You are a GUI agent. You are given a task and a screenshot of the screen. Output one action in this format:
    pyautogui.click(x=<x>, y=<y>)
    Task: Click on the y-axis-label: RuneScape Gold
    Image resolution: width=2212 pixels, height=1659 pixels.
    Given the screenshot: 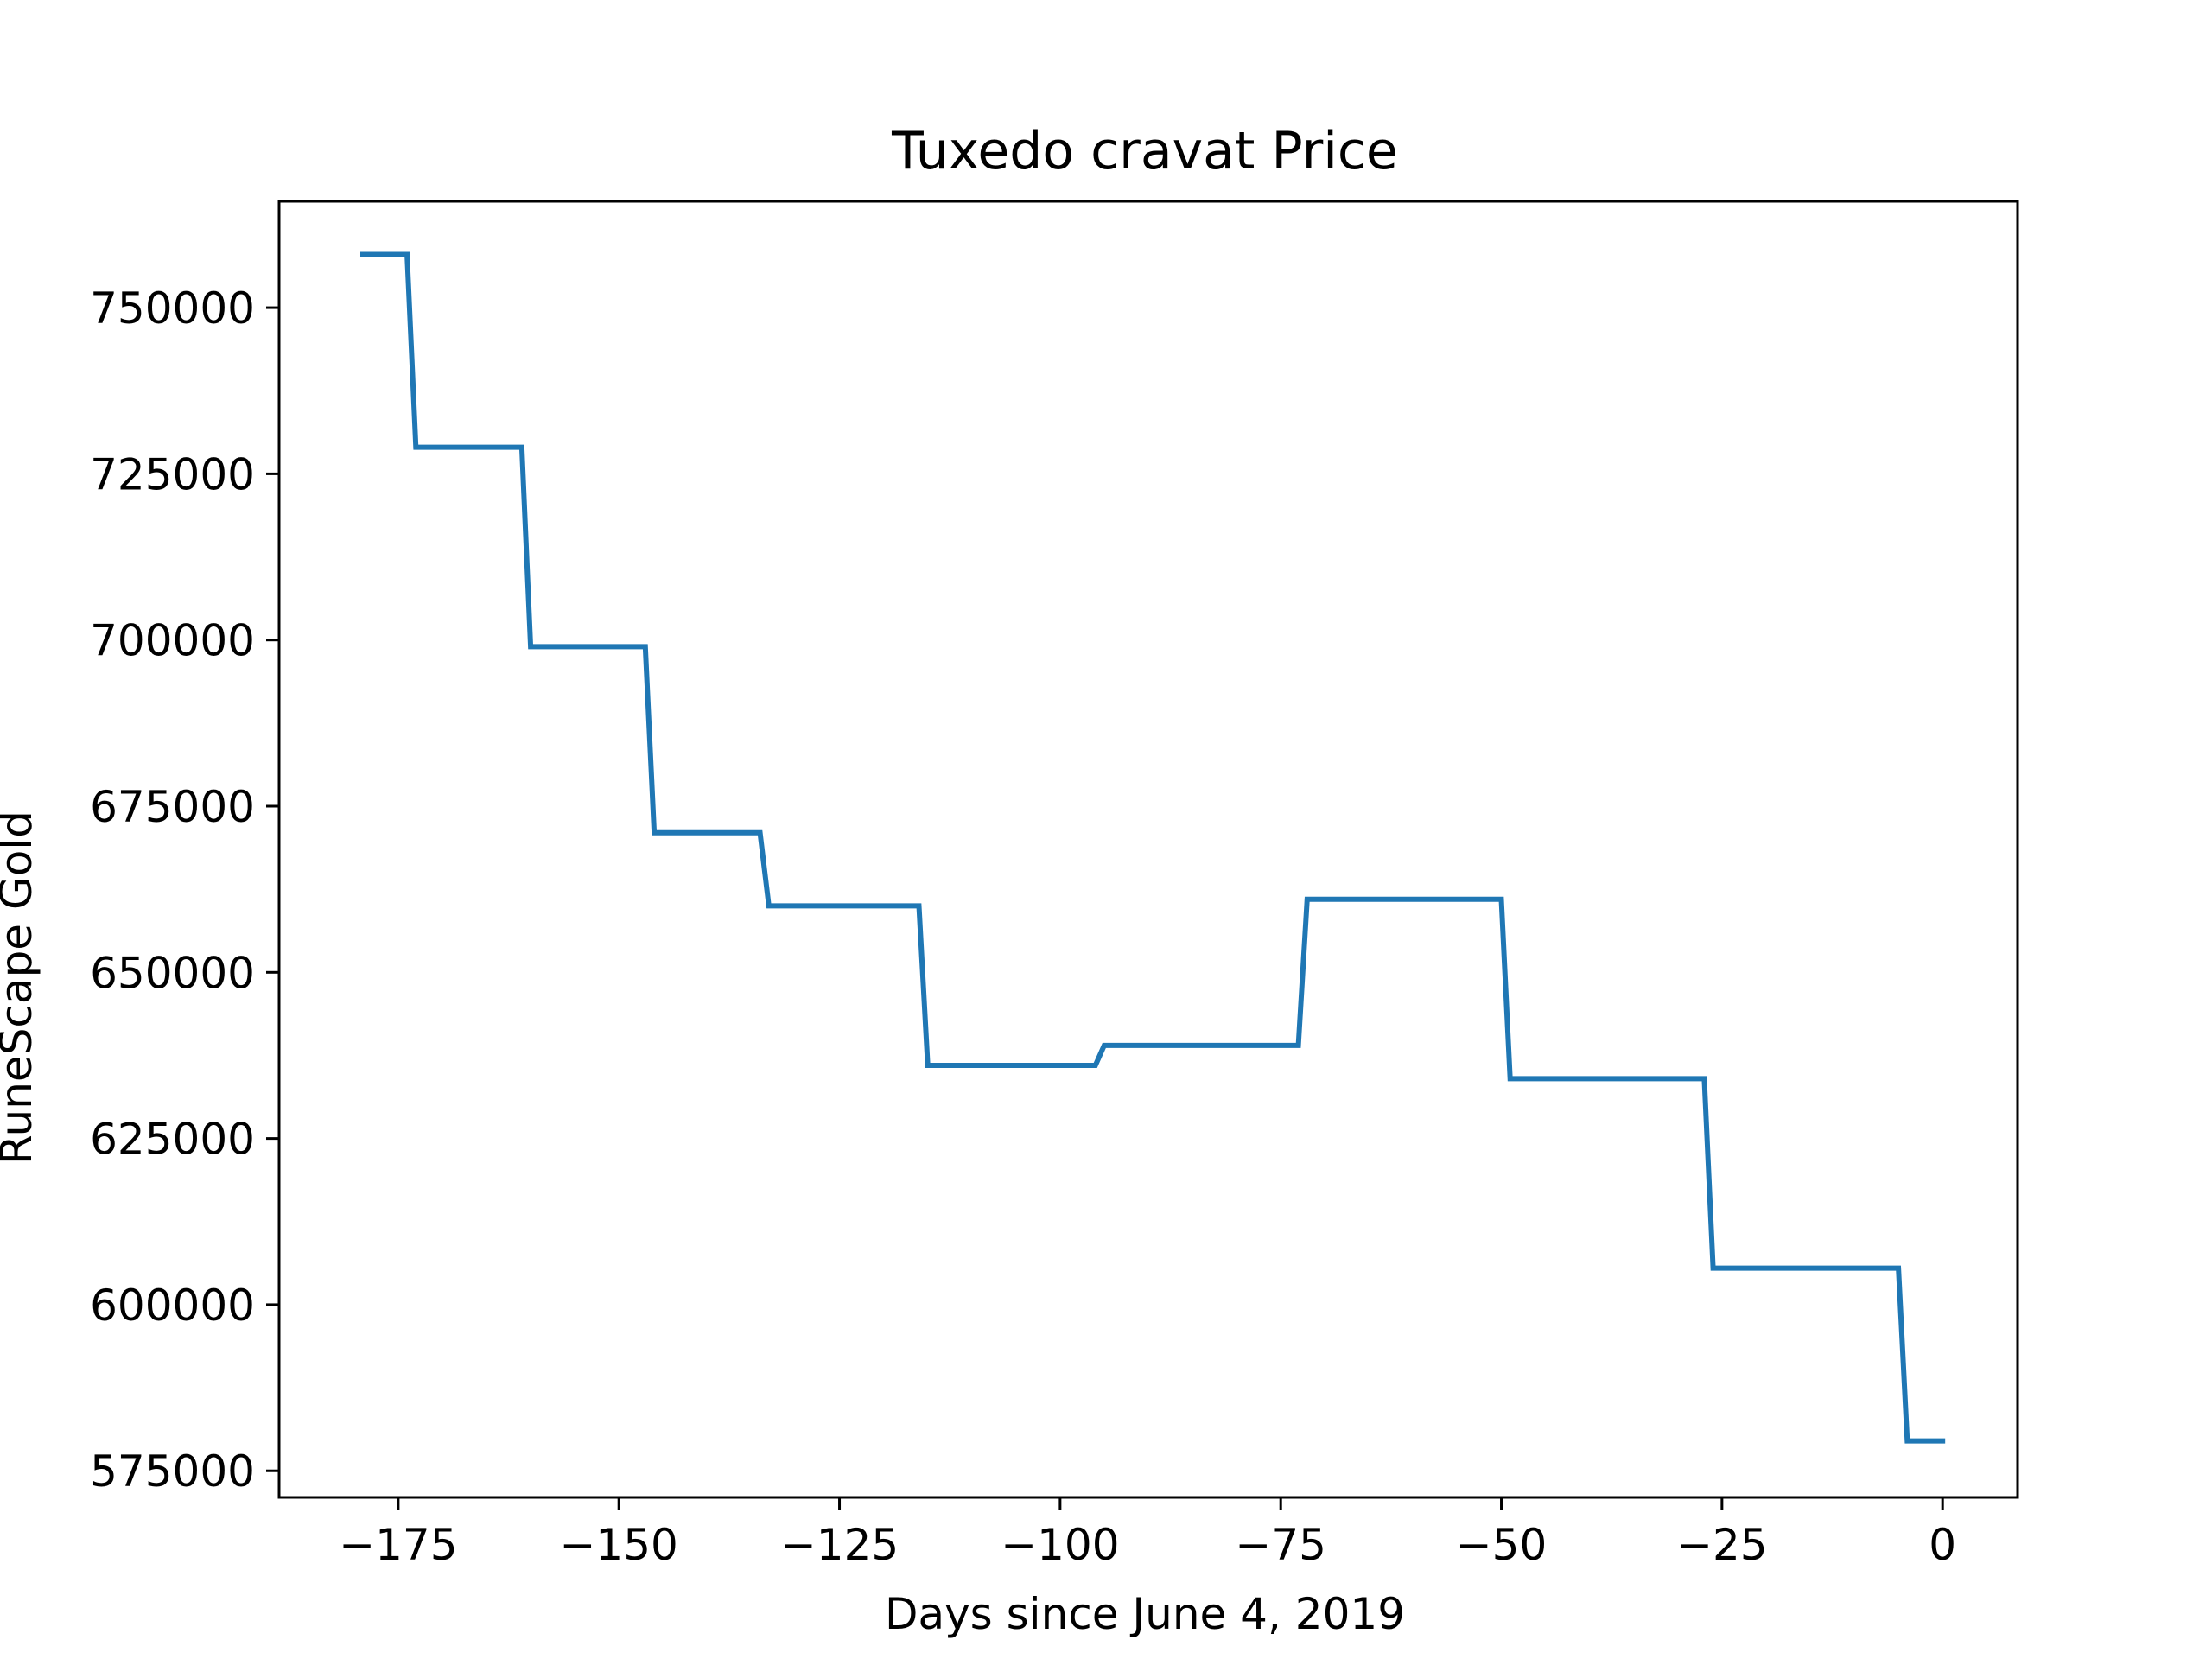 What is the action you would take?
    pyautogui.click(x=20, y=987)
    